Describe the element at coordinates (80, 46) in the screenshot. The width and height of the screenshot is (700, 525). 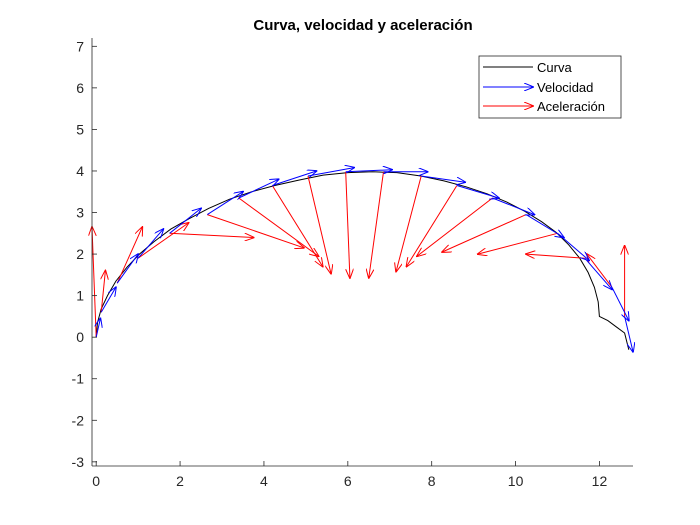
I see `y-tick-label: 7` at that location.